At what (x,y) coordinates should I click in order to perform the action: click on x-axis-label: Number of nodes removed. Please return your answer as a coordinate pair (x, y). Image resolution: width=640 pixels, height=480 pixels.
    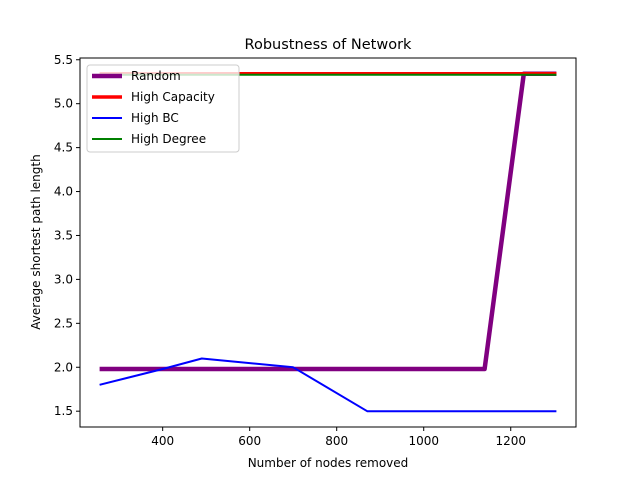
    Looking at the image, I should click on (328, 463).